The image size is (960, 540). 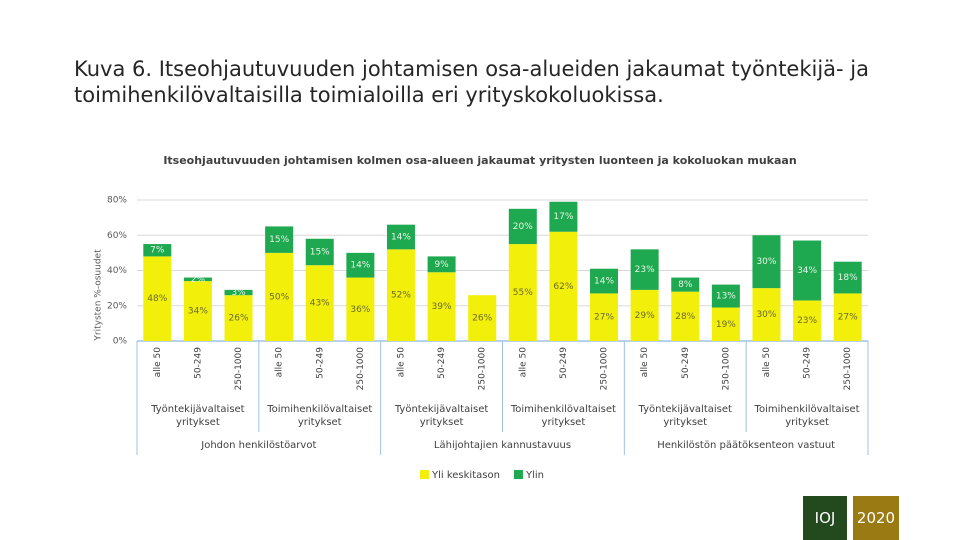 I want to click on value-label: 50%, so click(x=279, y=297).